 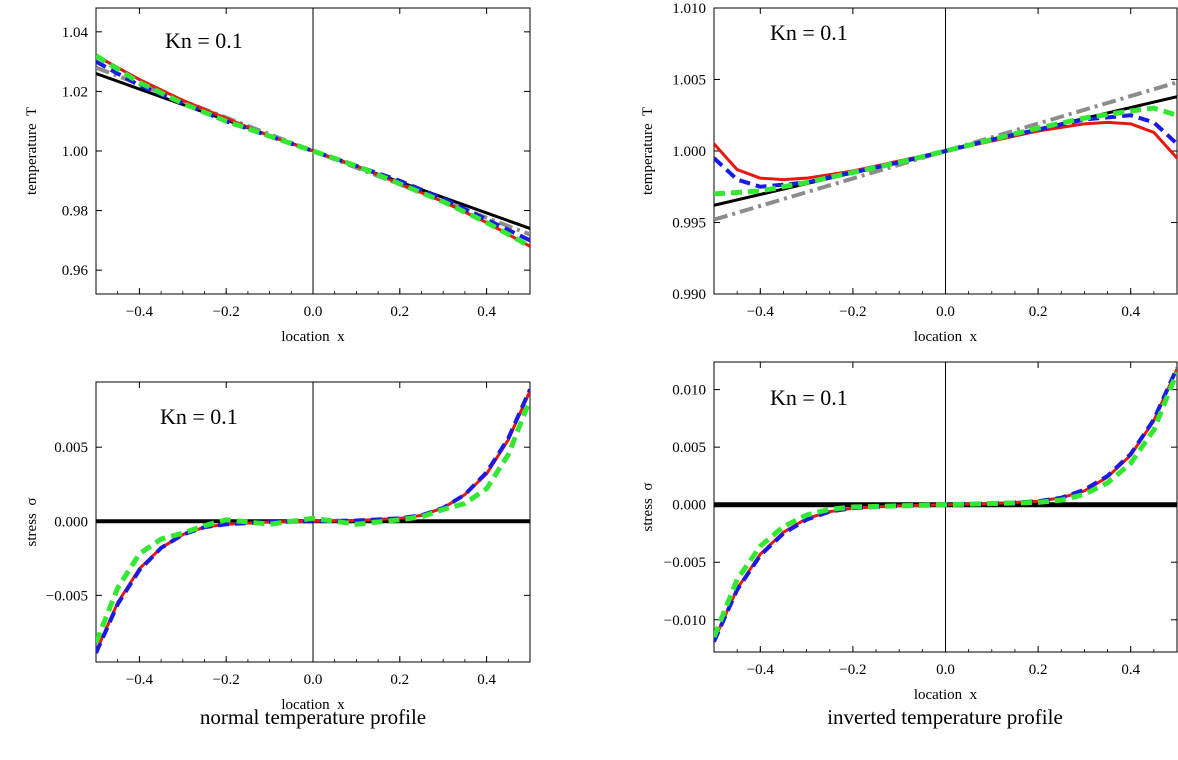 I want to click on y-tick-label: −0.010, so click(x=685, y=621).